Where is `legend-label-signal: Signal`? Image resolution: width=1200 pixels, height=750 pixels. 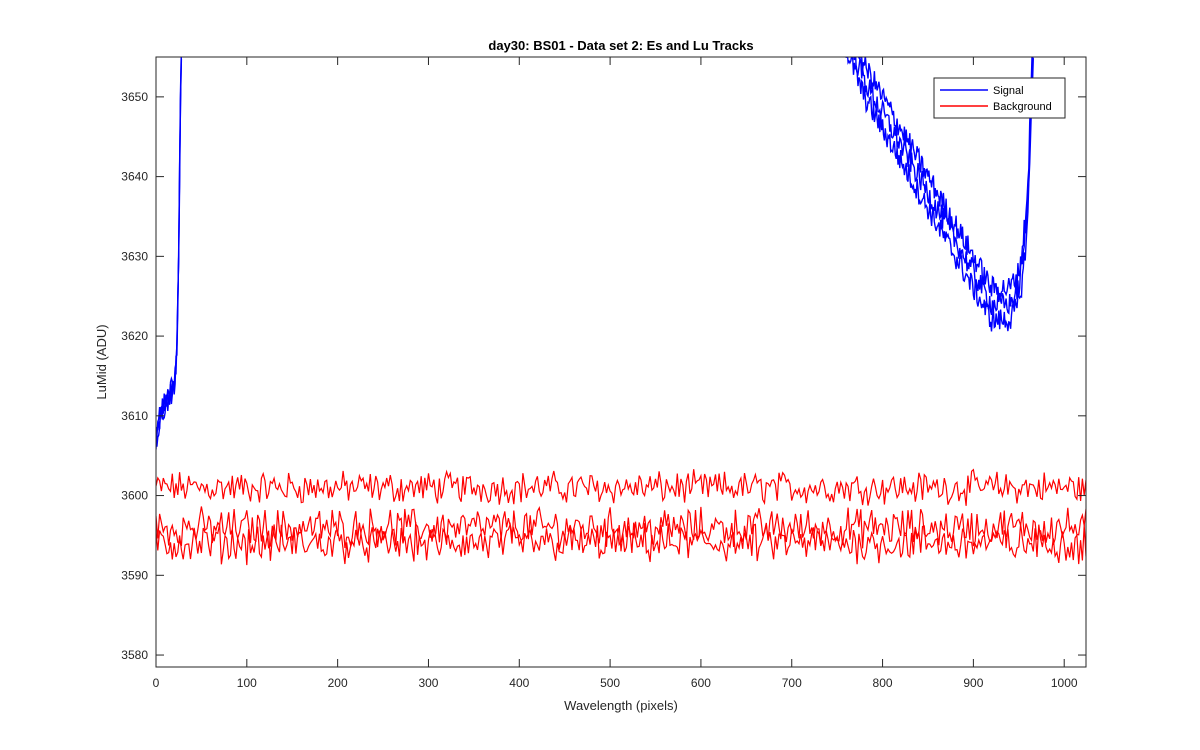
legend-label-signal: Signal is located at coordinates (1008, 91).